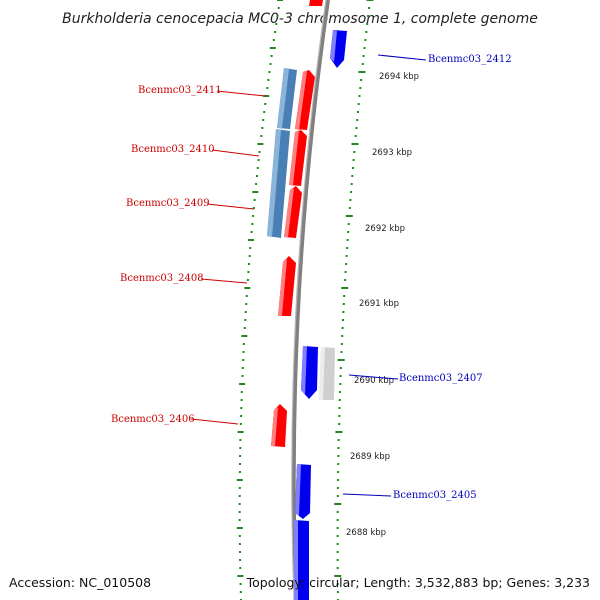  Describe the element at coordinates (298, 158) in the screenshot. I see `gene-bcenmc03-2410-arrow` at that location.